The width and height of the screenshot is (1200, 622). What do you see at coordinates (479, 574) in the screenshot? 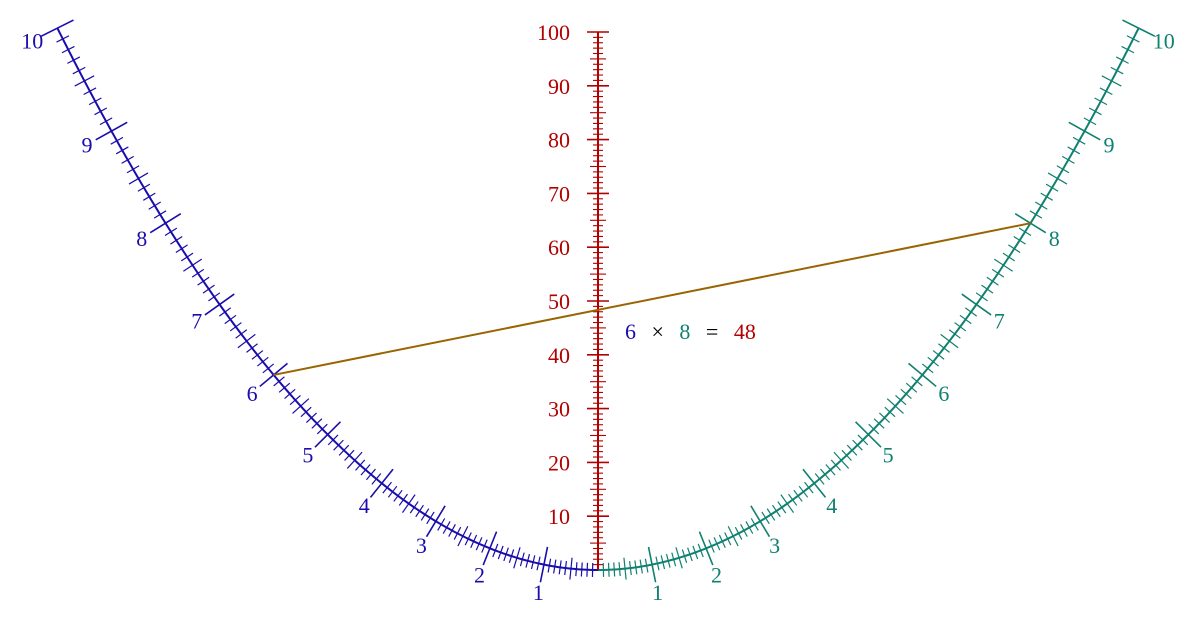
I see `left-scale-tick-label: 2` at bounding box center [479, 574].